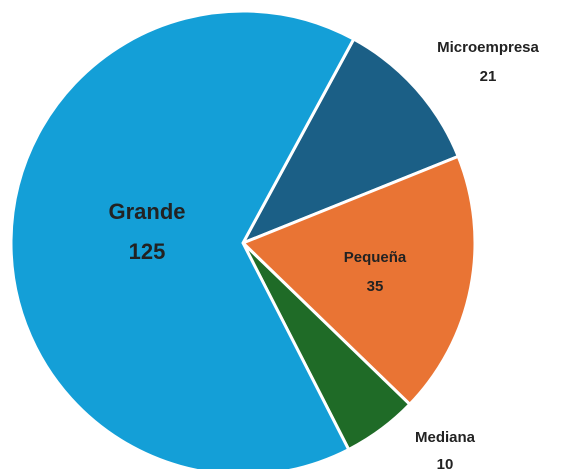 This screenshot has width=565, height=469. Describe the element at coordinates (375, 257) in the screenshot. I see `slice-label: Pequeña` at that location.